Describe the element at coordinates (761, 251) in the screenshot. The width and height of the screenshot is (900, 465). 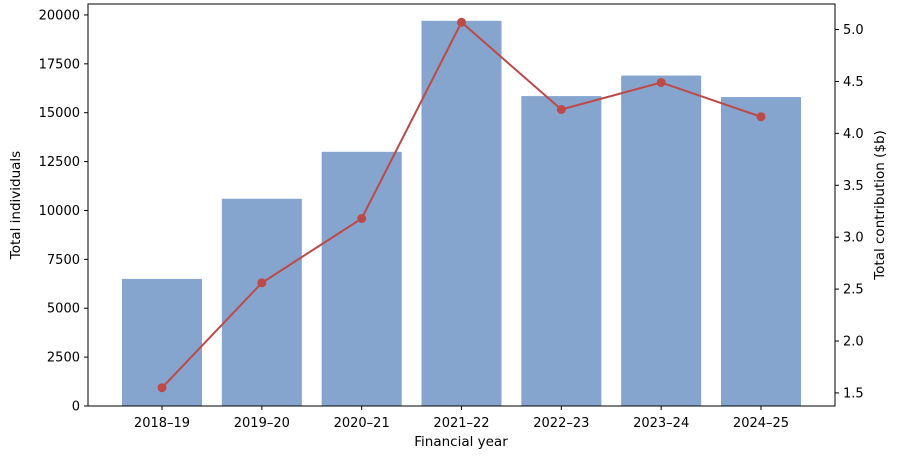
I see `bar-2024–25` at that location.